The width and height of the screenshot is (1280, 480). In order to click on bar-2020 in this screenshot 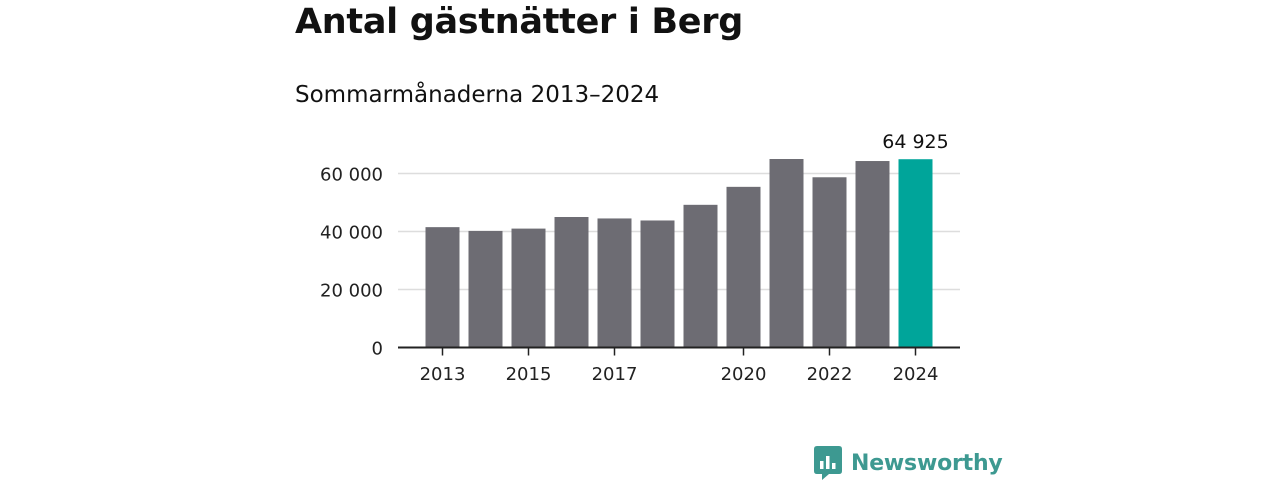, I will do `click(743, 267)`.